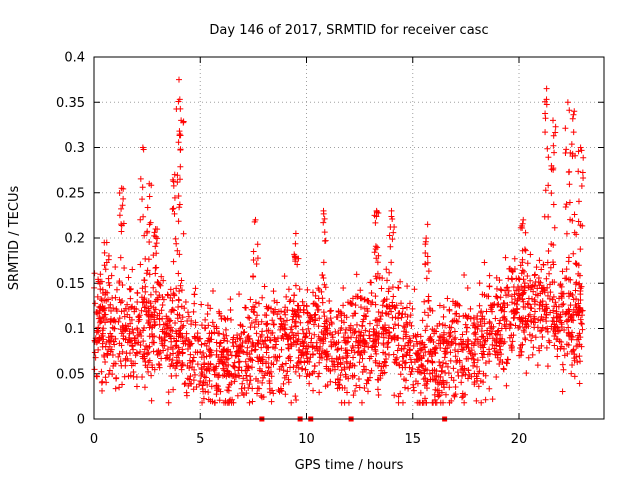  What do you see at coordinates (70, 193) in the screenshot?
I see `y-tick-label: 0.25` at bounding box center [70, 193].